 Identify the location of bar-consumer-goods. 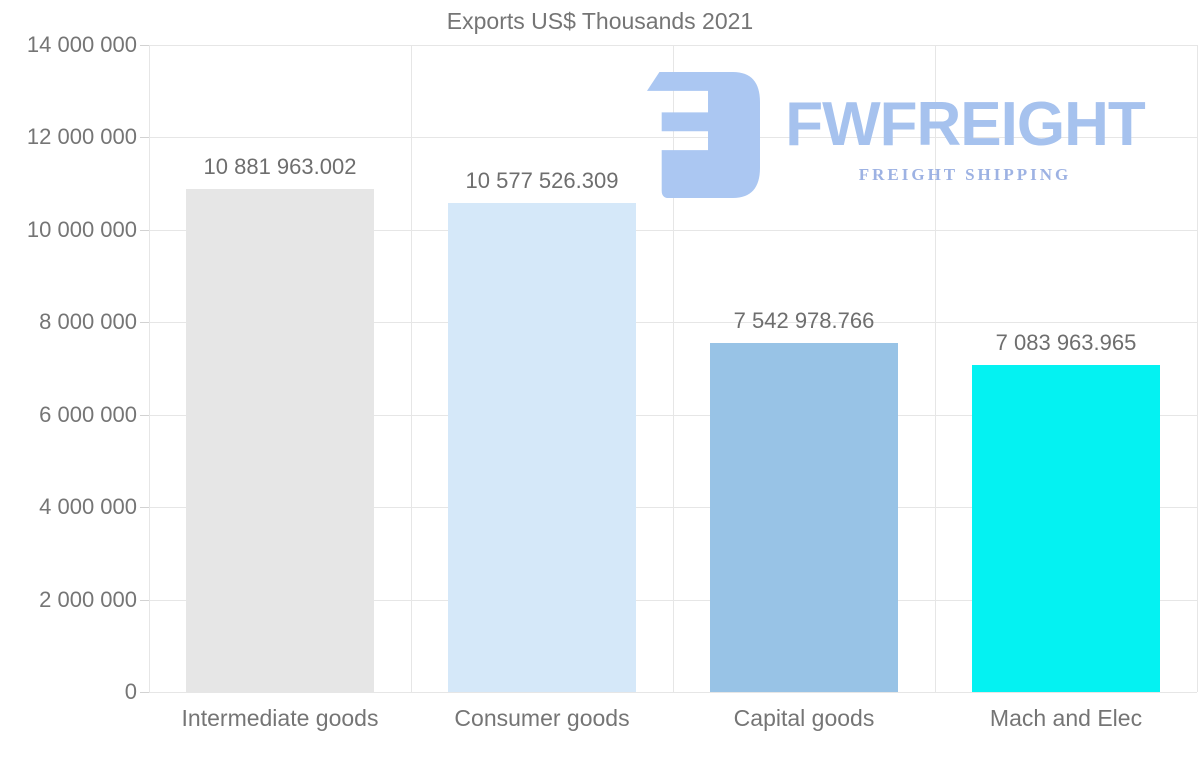
(542, 447).